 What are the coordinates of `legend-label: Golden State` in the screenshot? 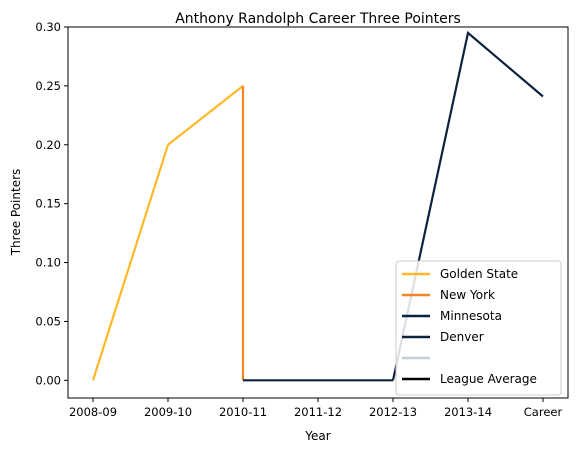 It's located at (479, 274).